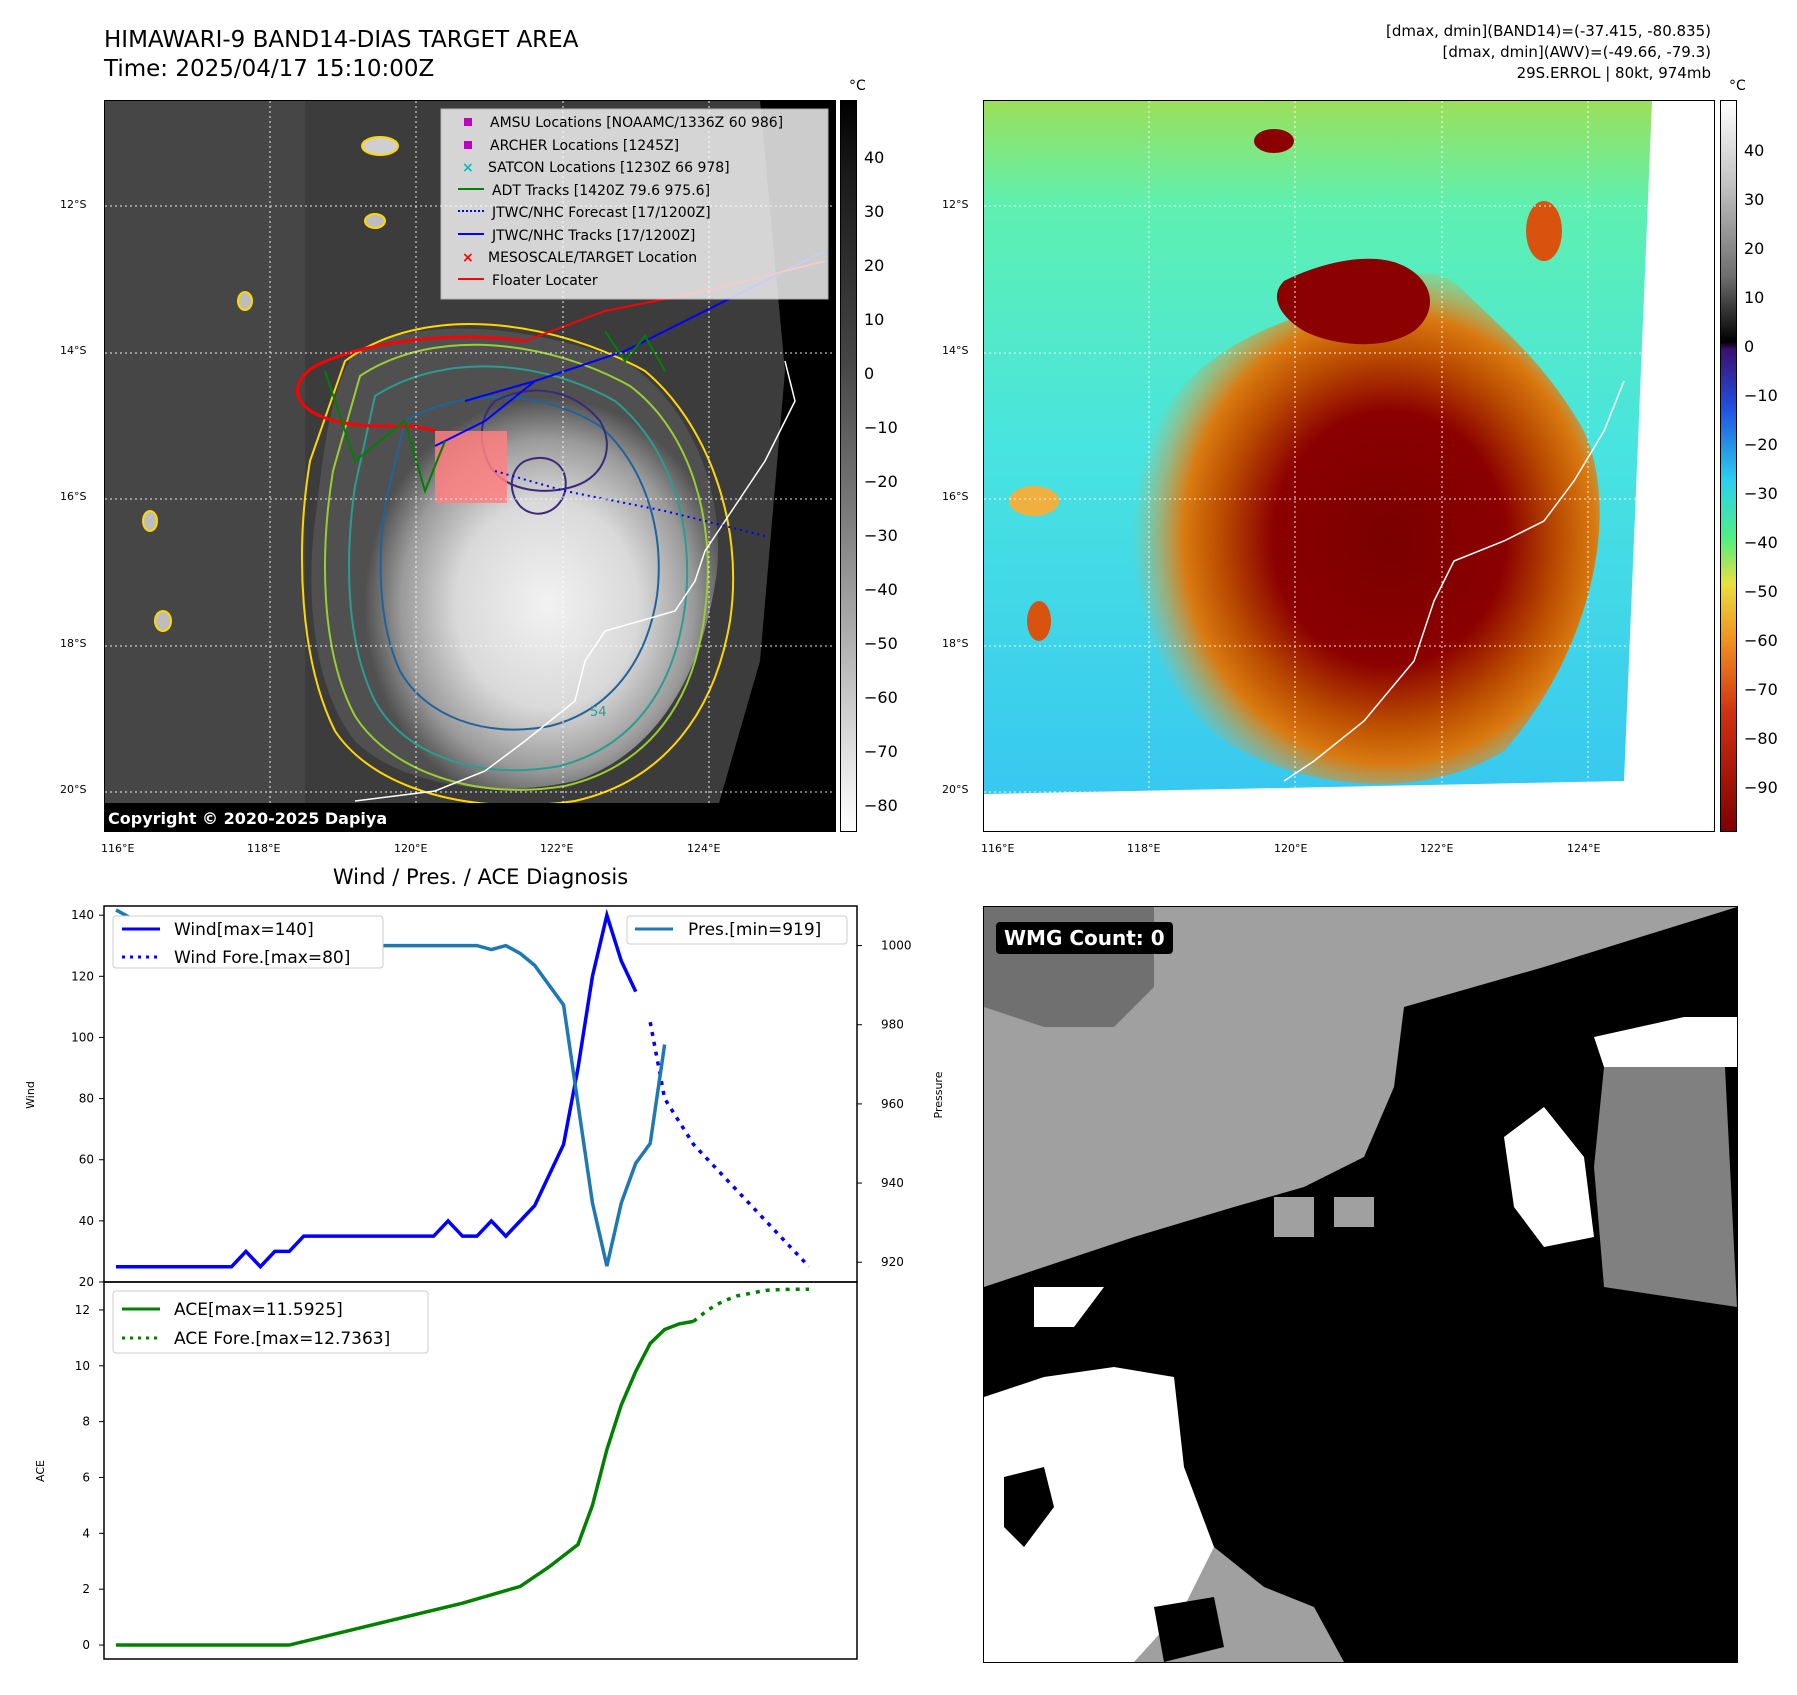 This screenshot has height=1695, width=1797. What do you see at coordinates (601, 190) in the screenshot?
I see `legend-label-adt: ADT Tracks [1420Z 79.6 975.6]` at bounding box center [601, 190].